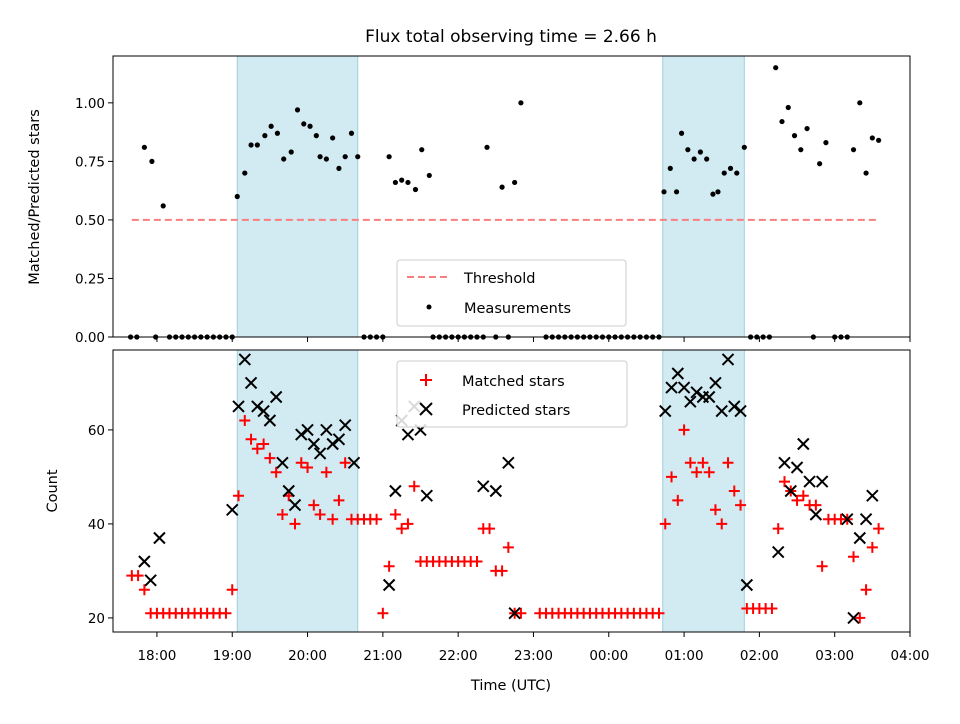 The image size is (960, 724). What do you see at coordinates (510, 686) in the screenshot?
I see `x-axis-label: Time (UTC)` at bounding box center [510, 686].